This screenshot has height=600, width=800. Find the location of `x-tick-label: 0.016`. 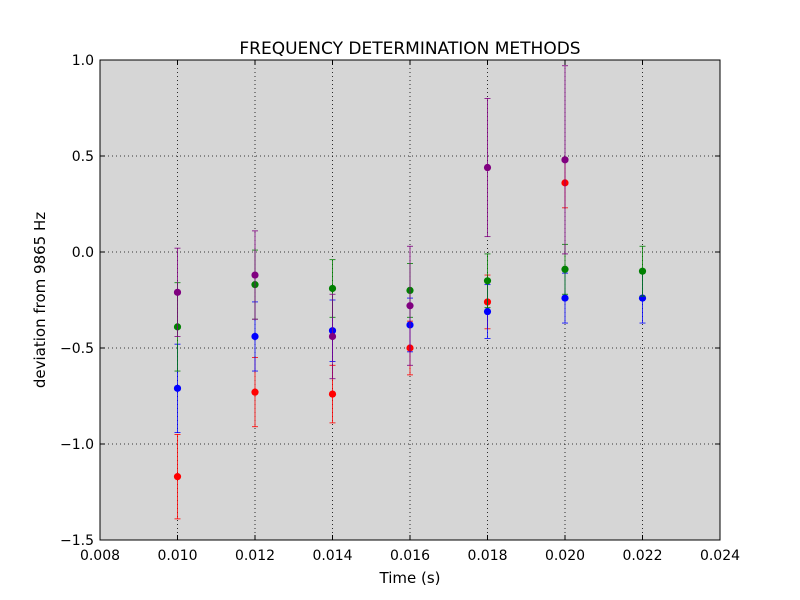

x-tick-label: 0.016 is located at coordinates (410, 556).